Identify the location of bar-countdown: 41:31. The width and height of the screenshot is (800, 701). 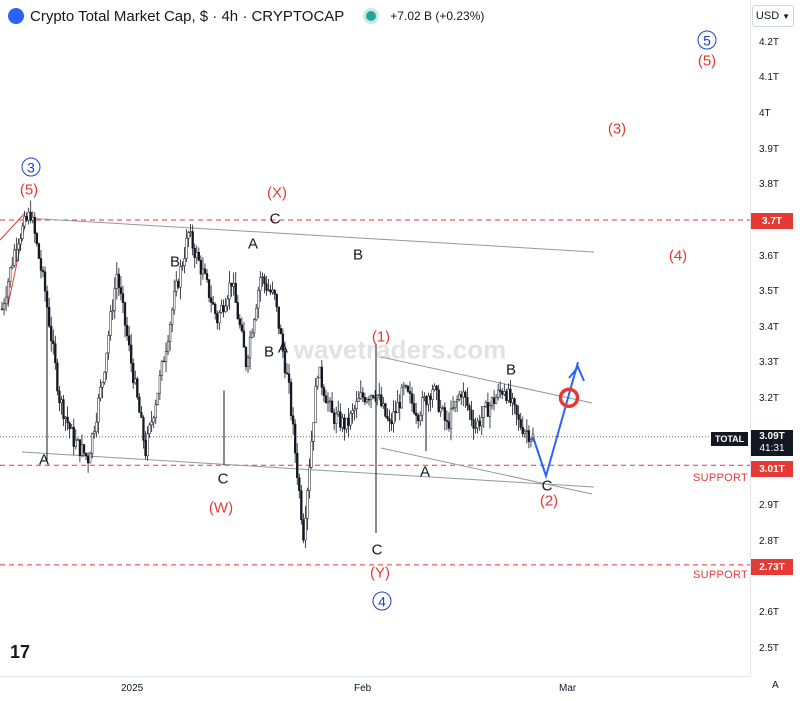
(772, 448).